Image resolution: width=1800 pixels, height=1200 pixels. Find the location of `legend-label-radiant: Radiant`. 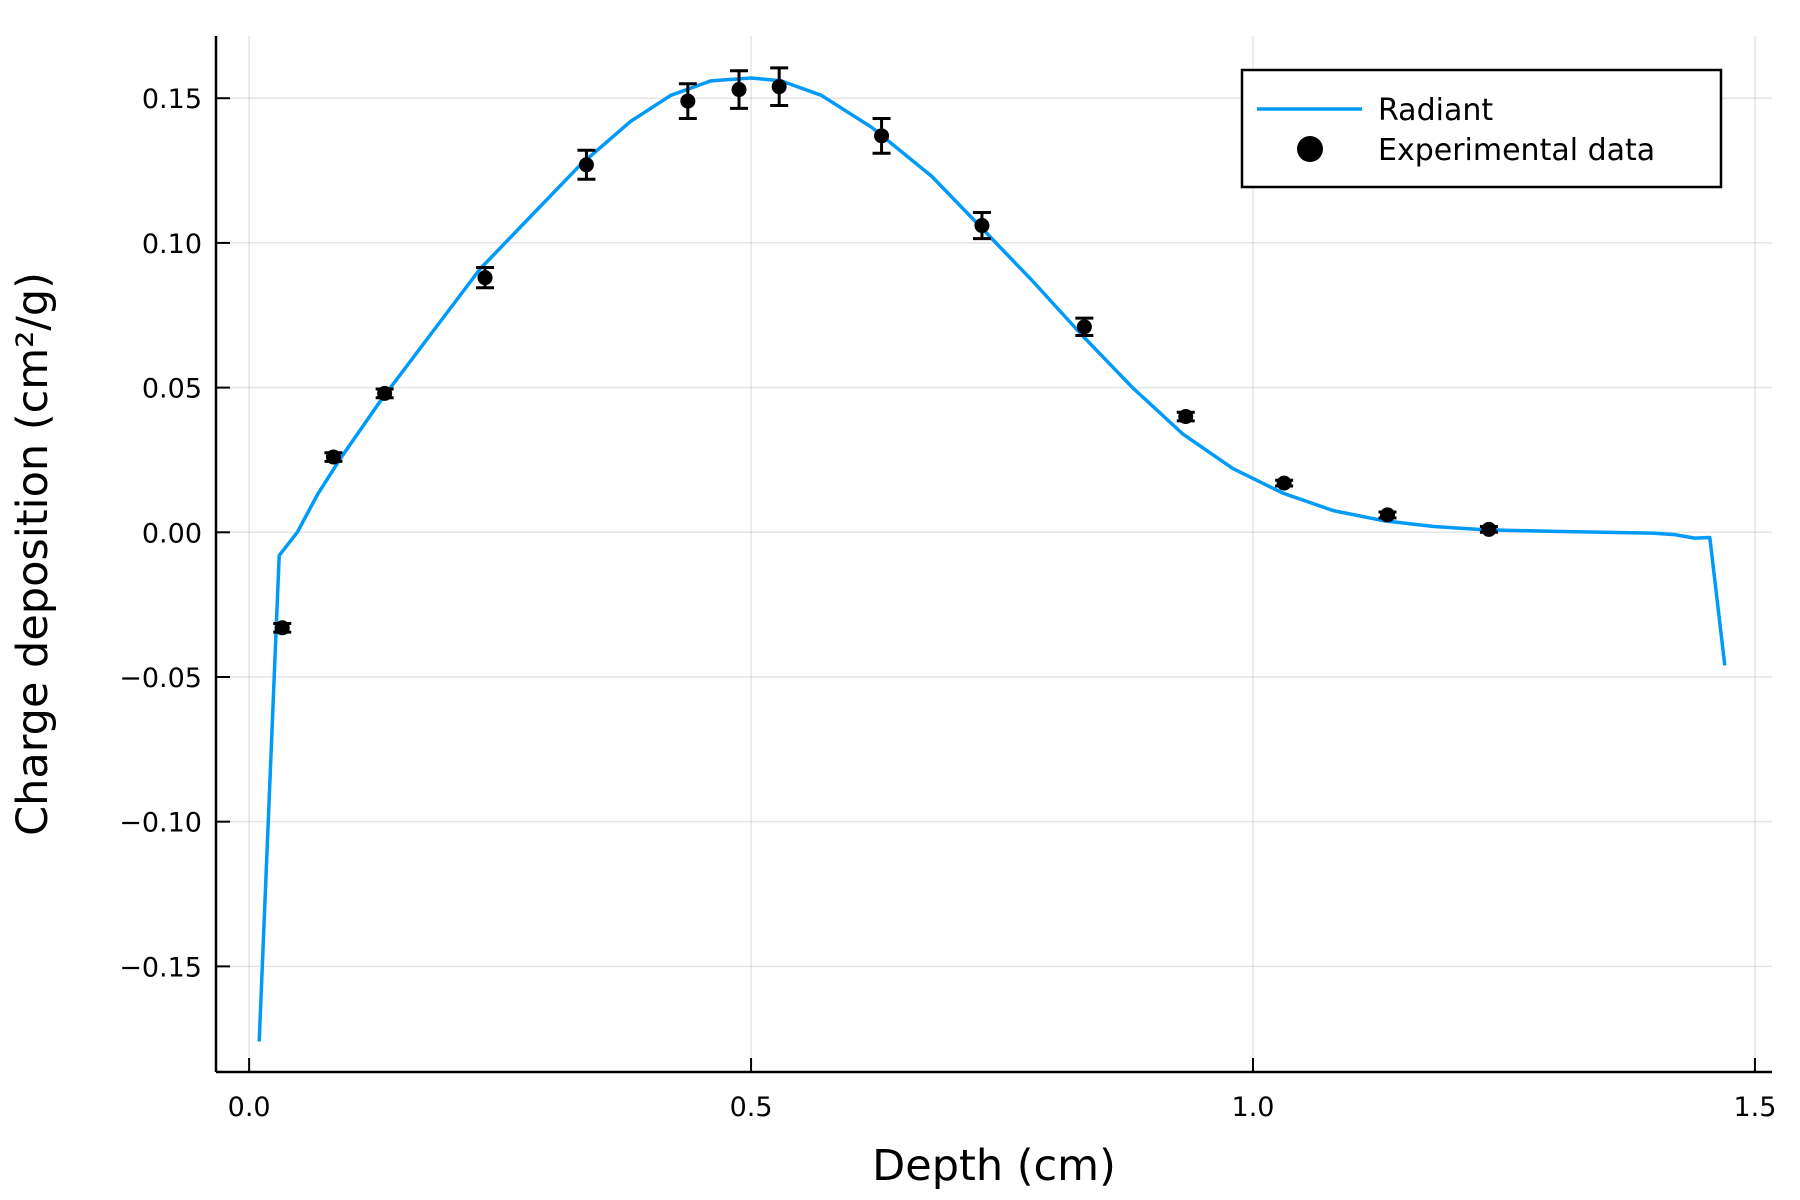

legend-label-radiant: Radiant is located at coordinates (1435, 110).